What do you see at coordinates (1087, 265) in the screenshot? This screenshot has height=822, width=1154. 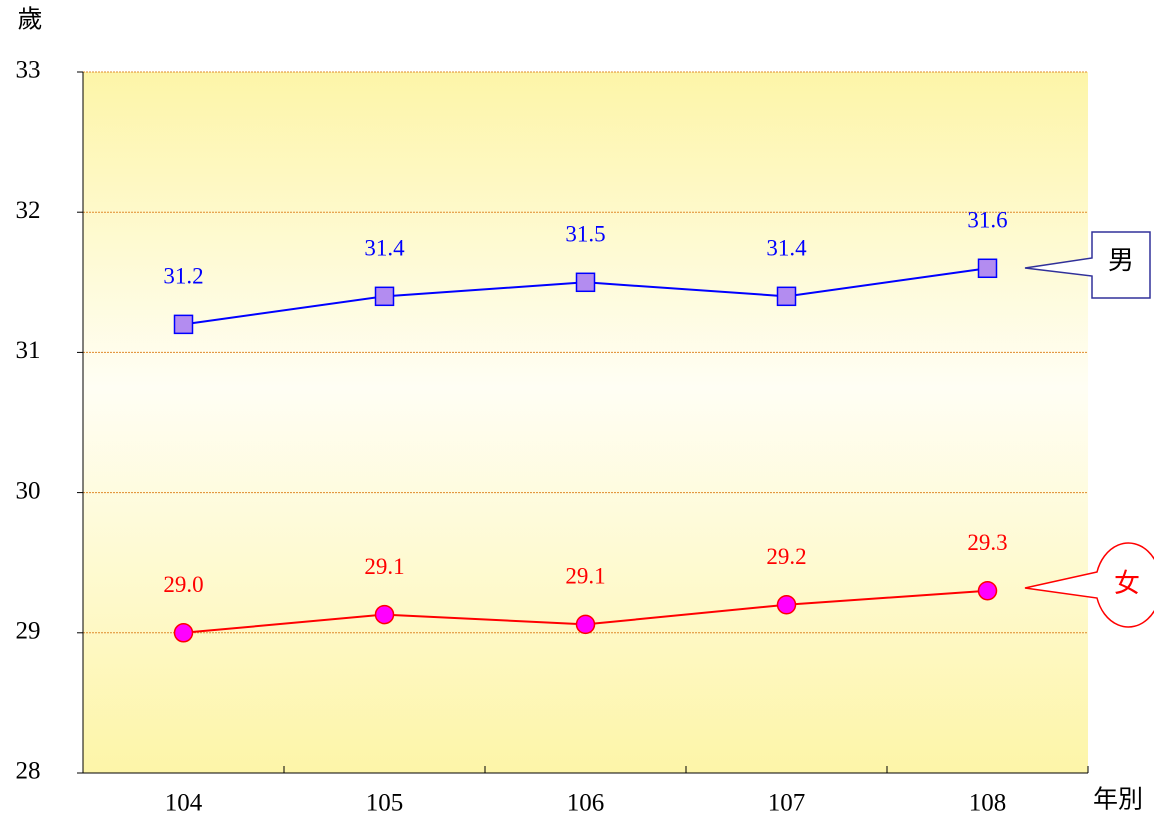 I see `legend-callout-box` at bounding box center [1087, 265].